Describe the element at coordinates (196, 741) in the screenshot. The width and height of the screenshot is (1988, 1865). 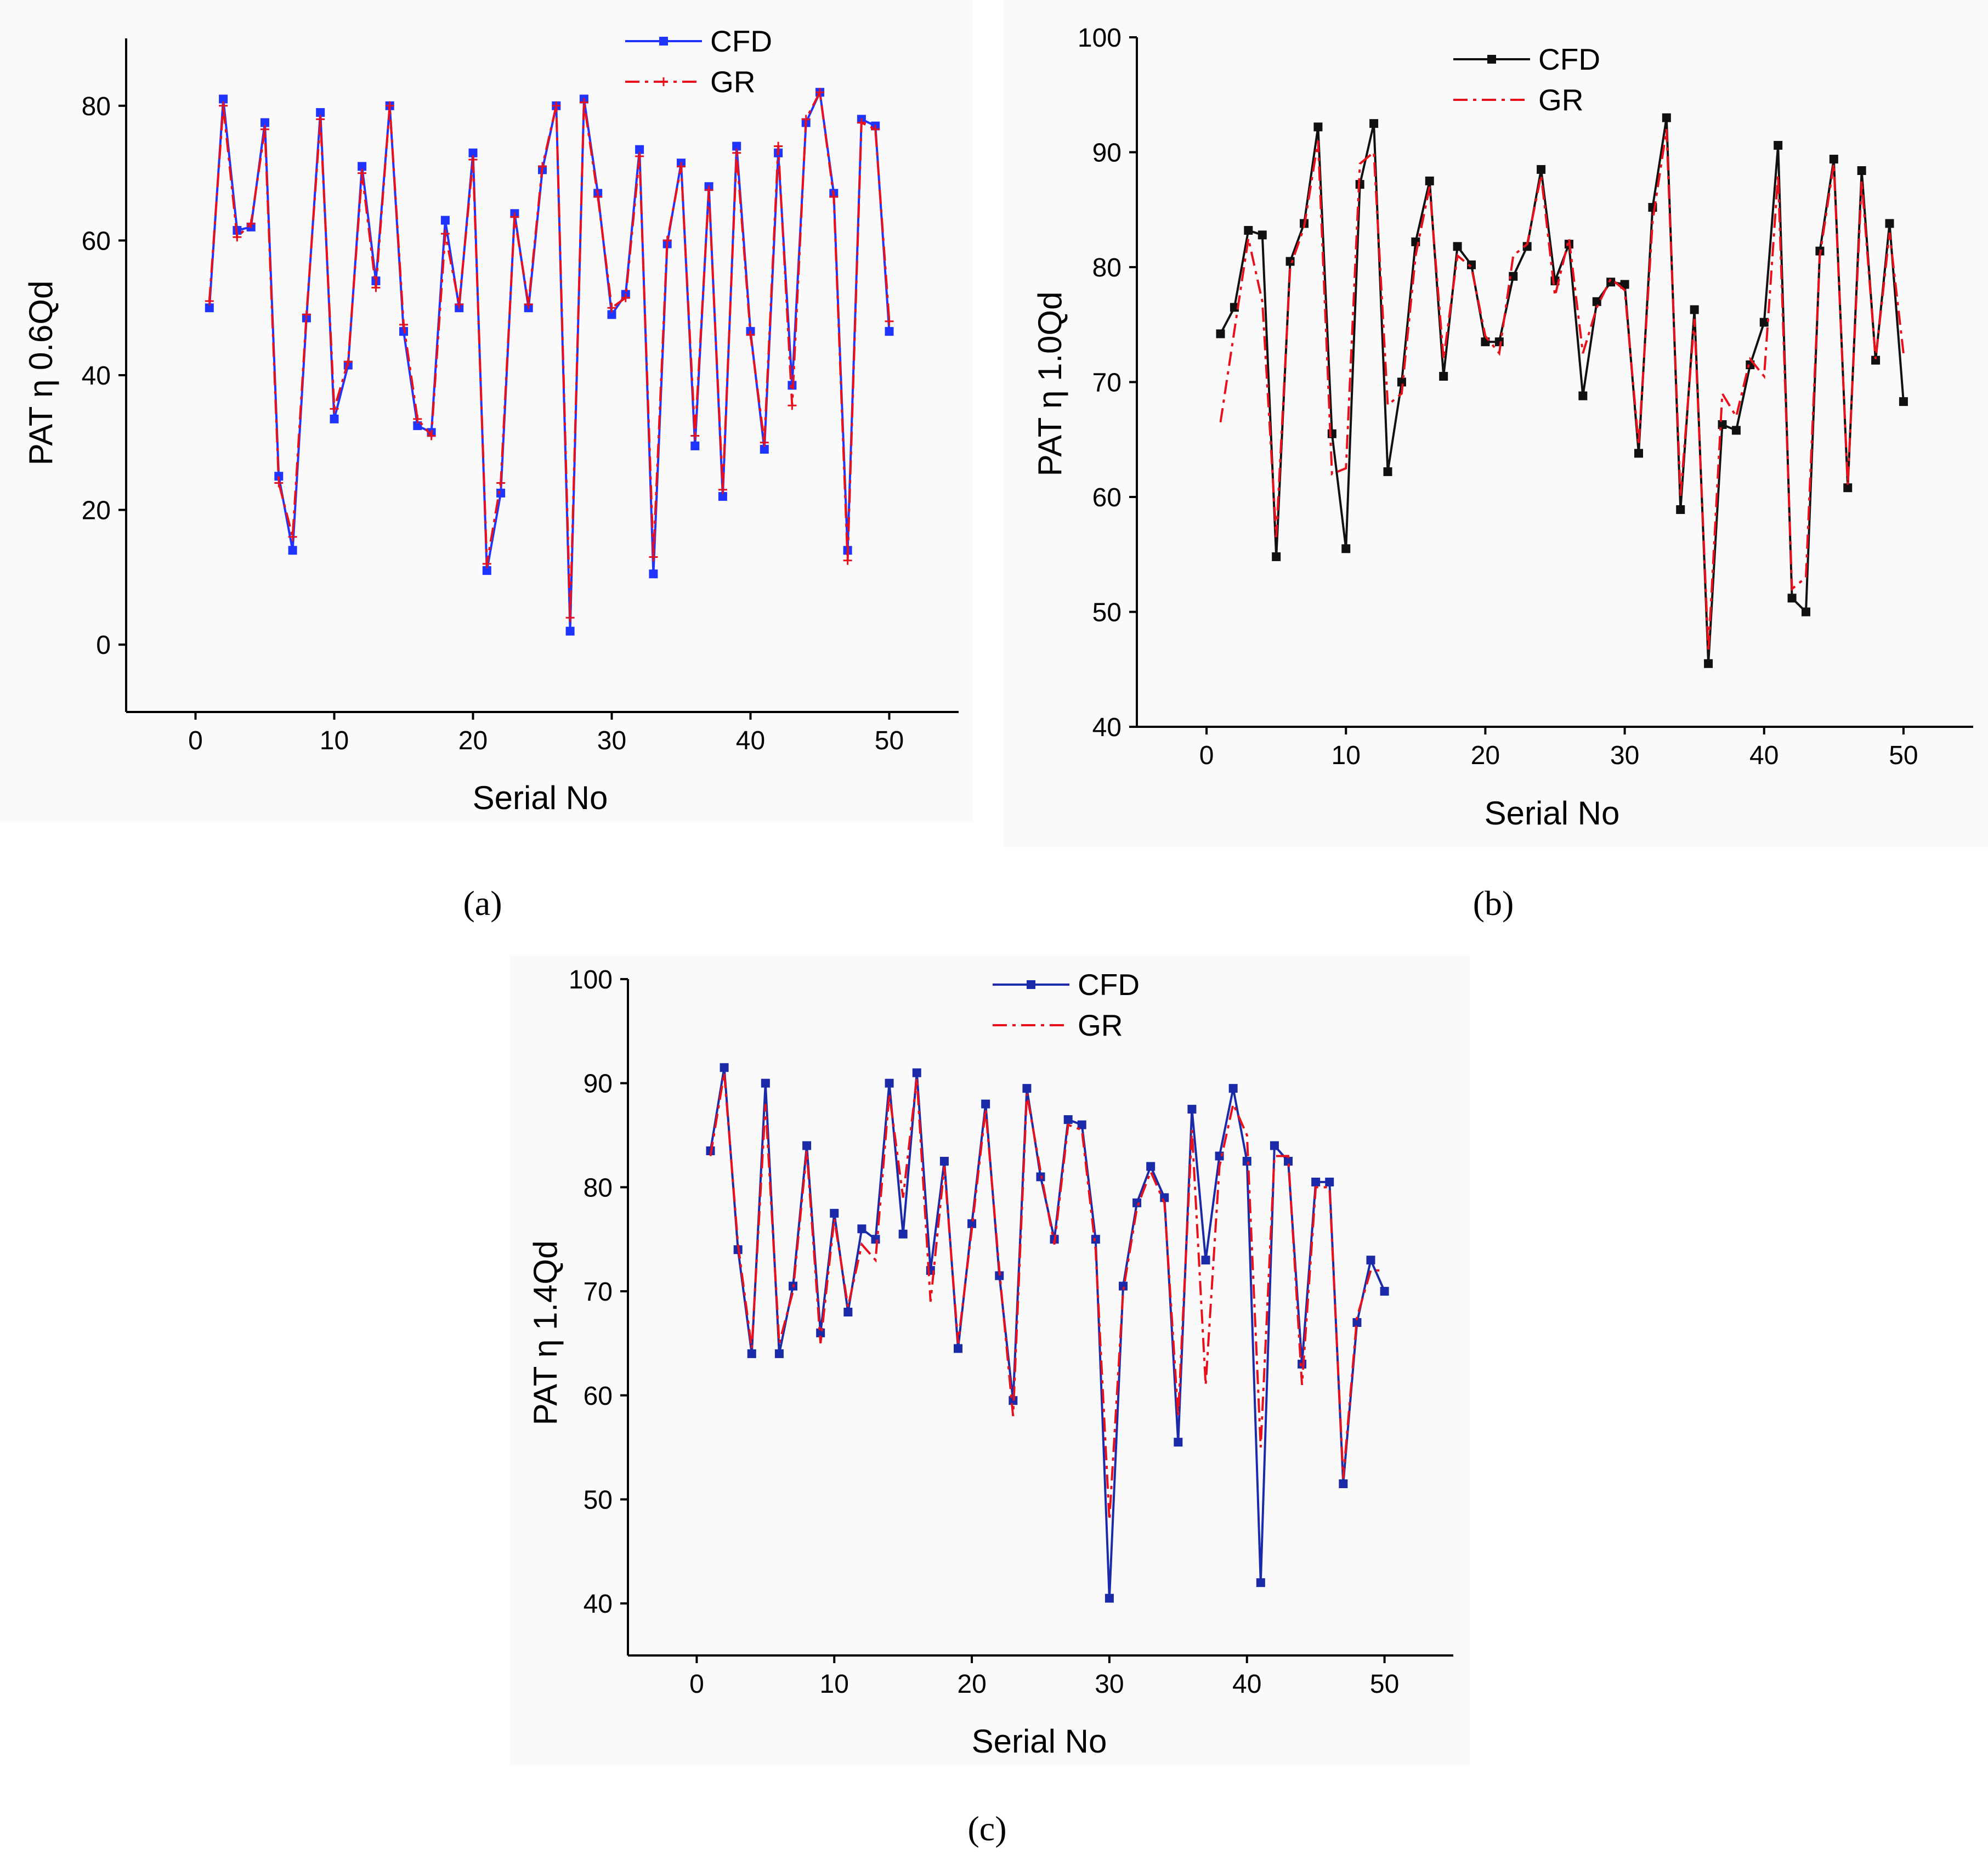
I see `panel-a-x-tick-label: 0` at that location.